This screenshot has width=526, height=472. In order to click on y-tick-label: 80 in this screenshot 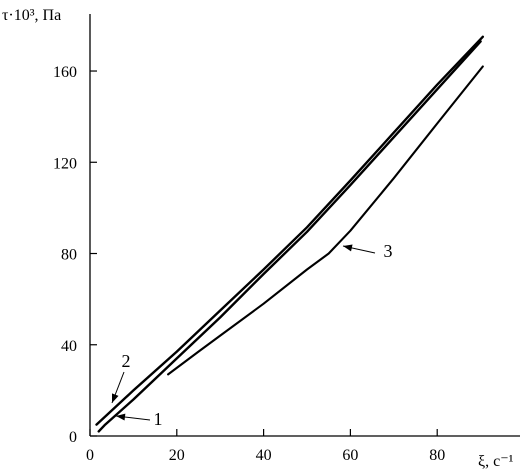, I will do `click(69, 255)`.